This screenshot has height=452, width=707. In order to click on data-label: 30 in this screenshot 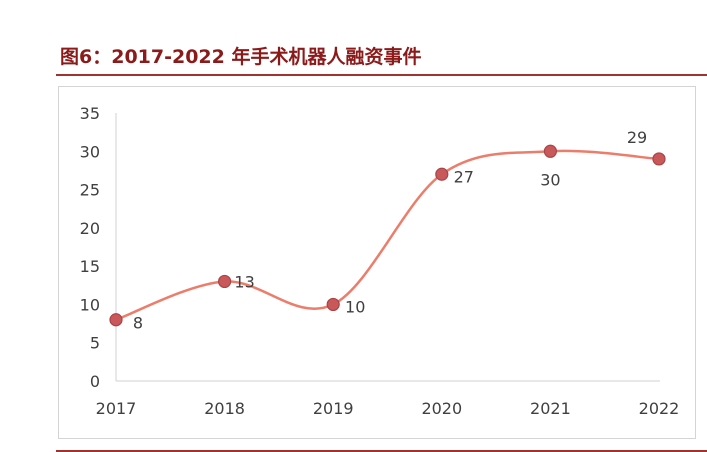, I will do `click(550, 179)`.